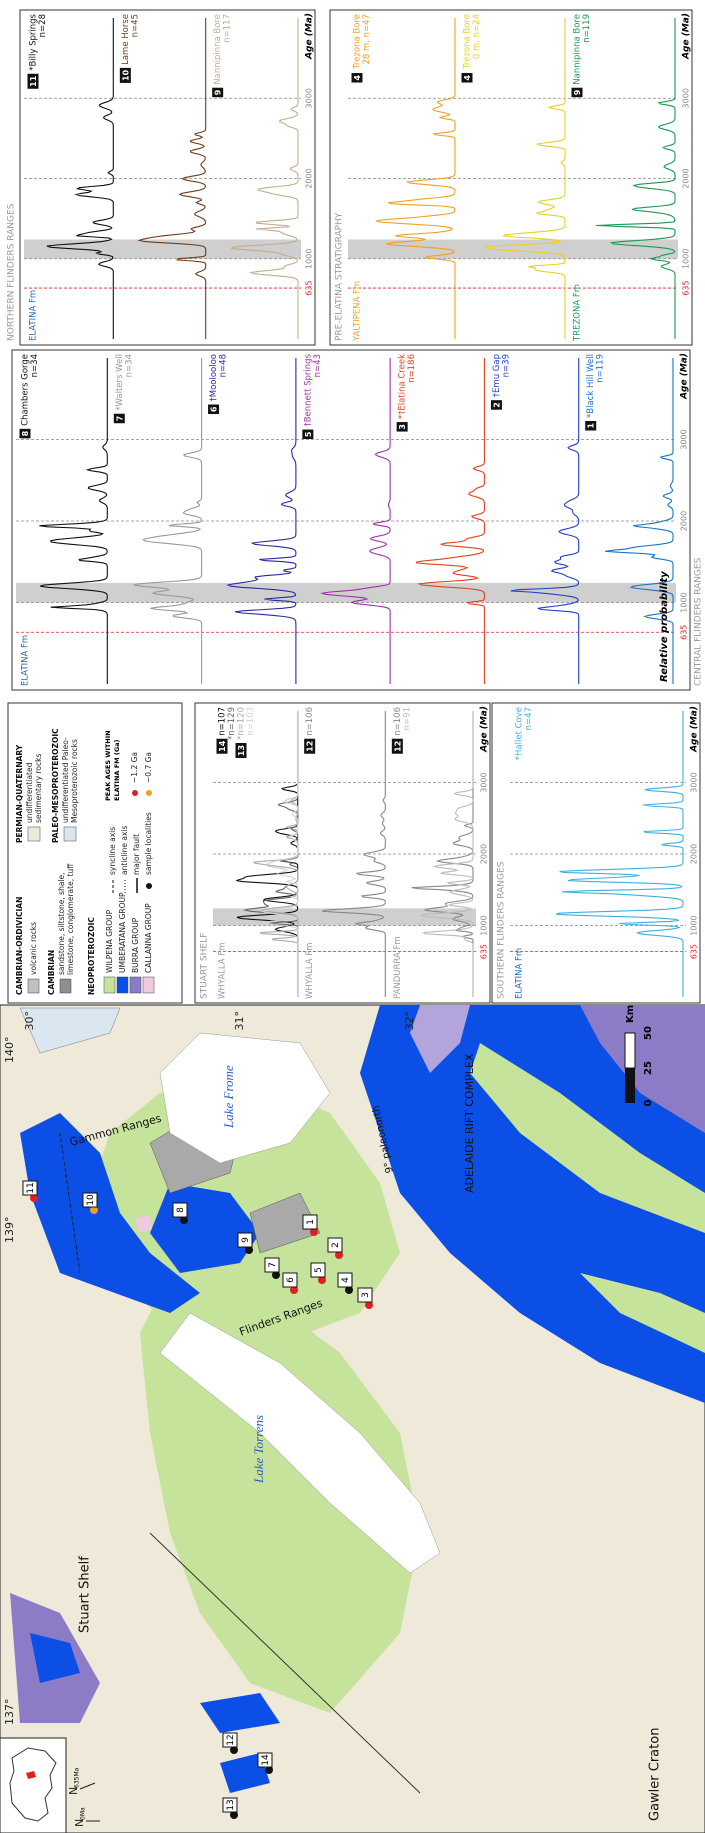 The width and height of the screenshot is (705, 1833). I want to click on legend-heading: CAMBRIAN, so click(51, 972).